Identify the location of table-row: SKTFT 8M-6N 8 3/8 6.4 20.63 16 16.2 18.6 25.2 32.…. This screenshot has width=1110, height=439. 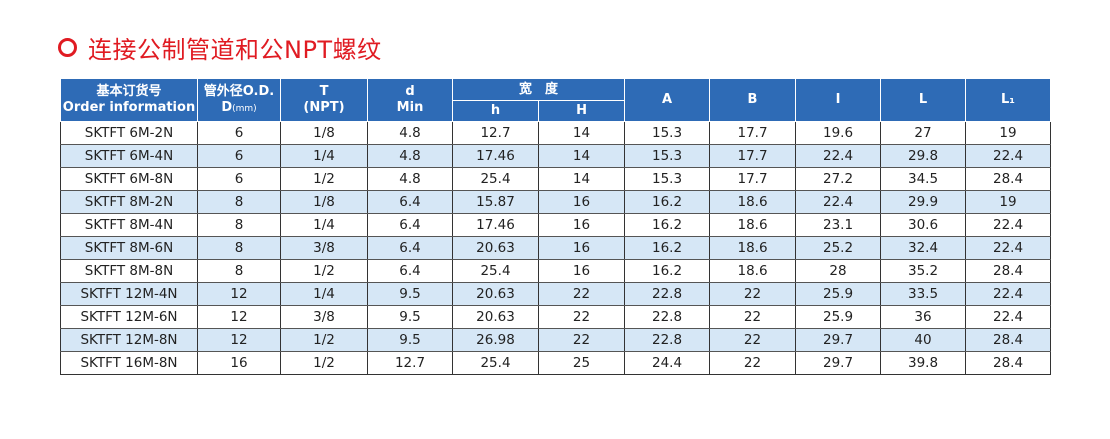
(556, 248).